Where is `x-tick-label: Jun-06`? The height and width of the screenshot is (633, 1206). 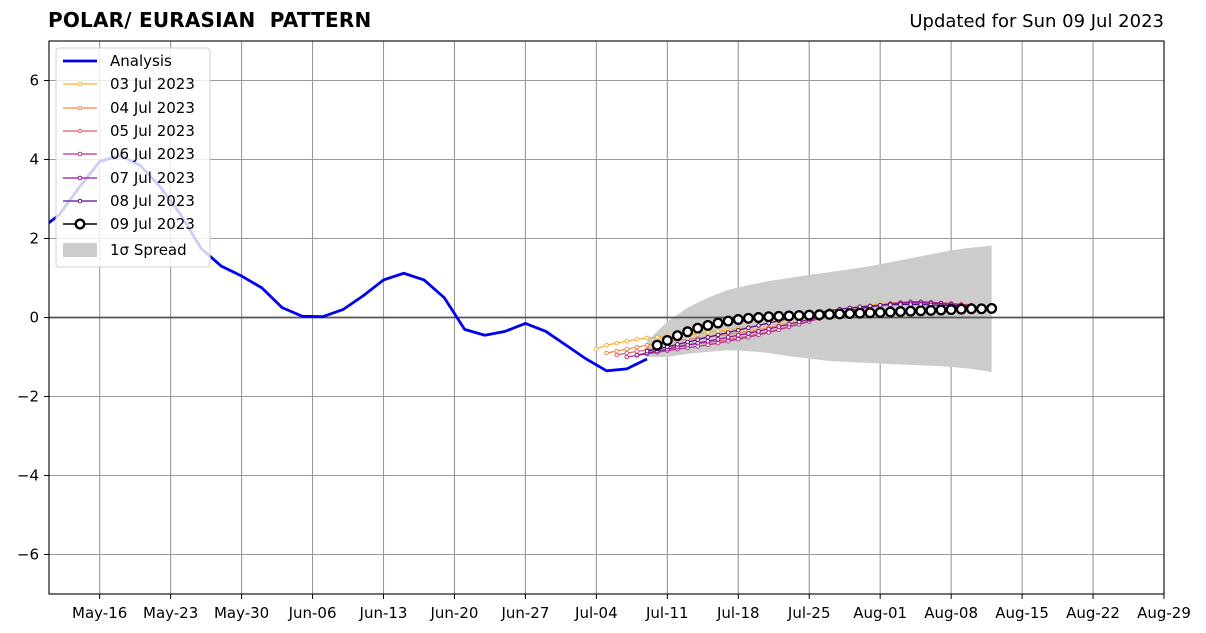
x-tick-label: Jun-06 is located at coordinates (312, 613).